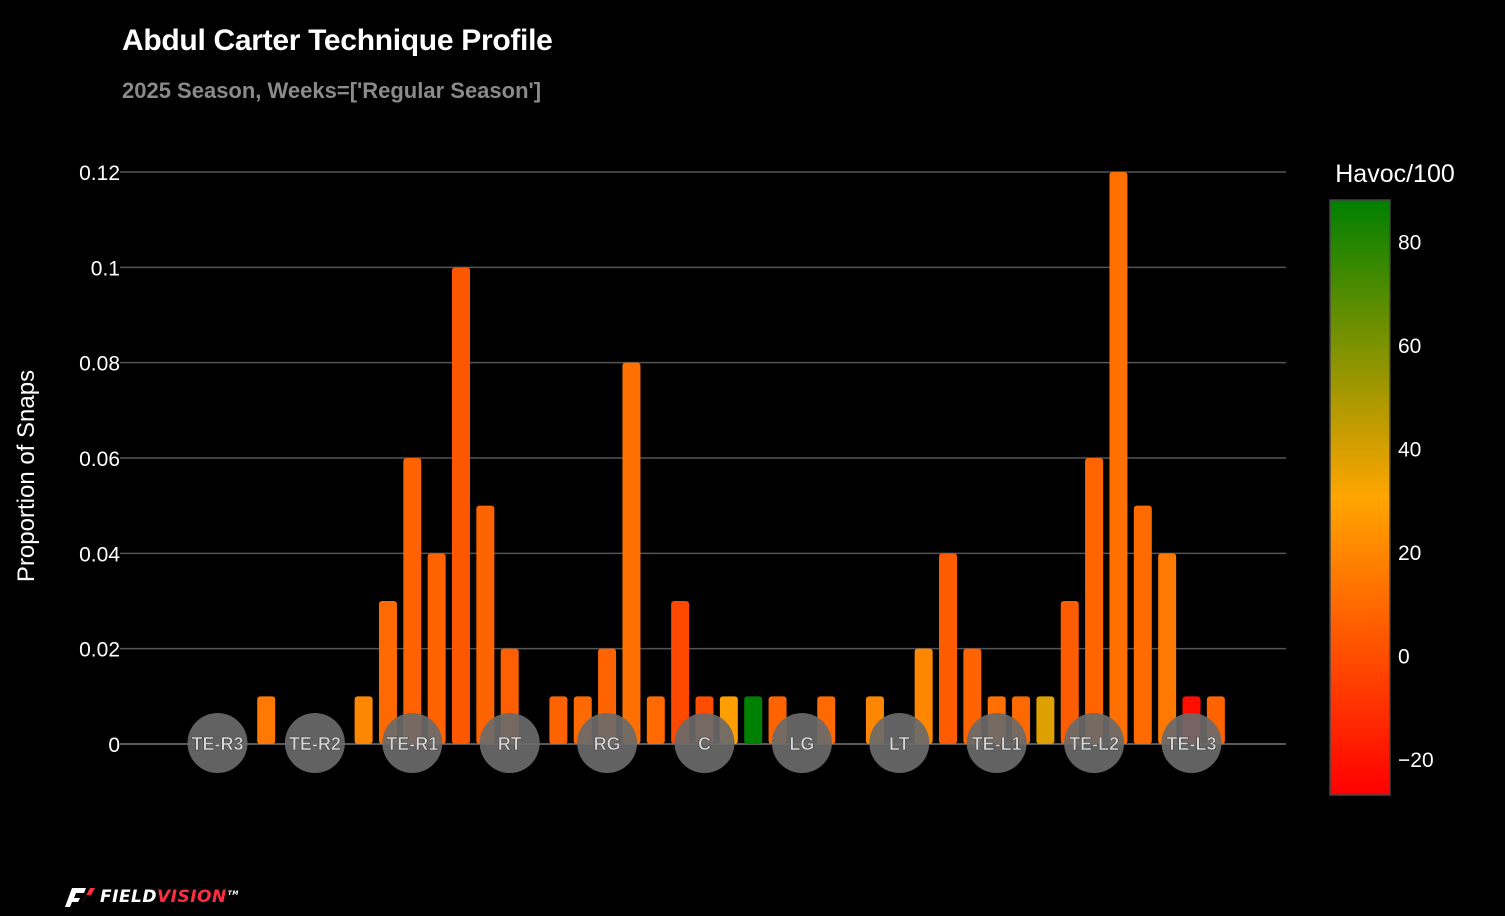  Describe the element at coordinates (1392, 478) in the screenshot. I see `colorbar: Havoc/100 80 60 40 20 0 −20` at that location.